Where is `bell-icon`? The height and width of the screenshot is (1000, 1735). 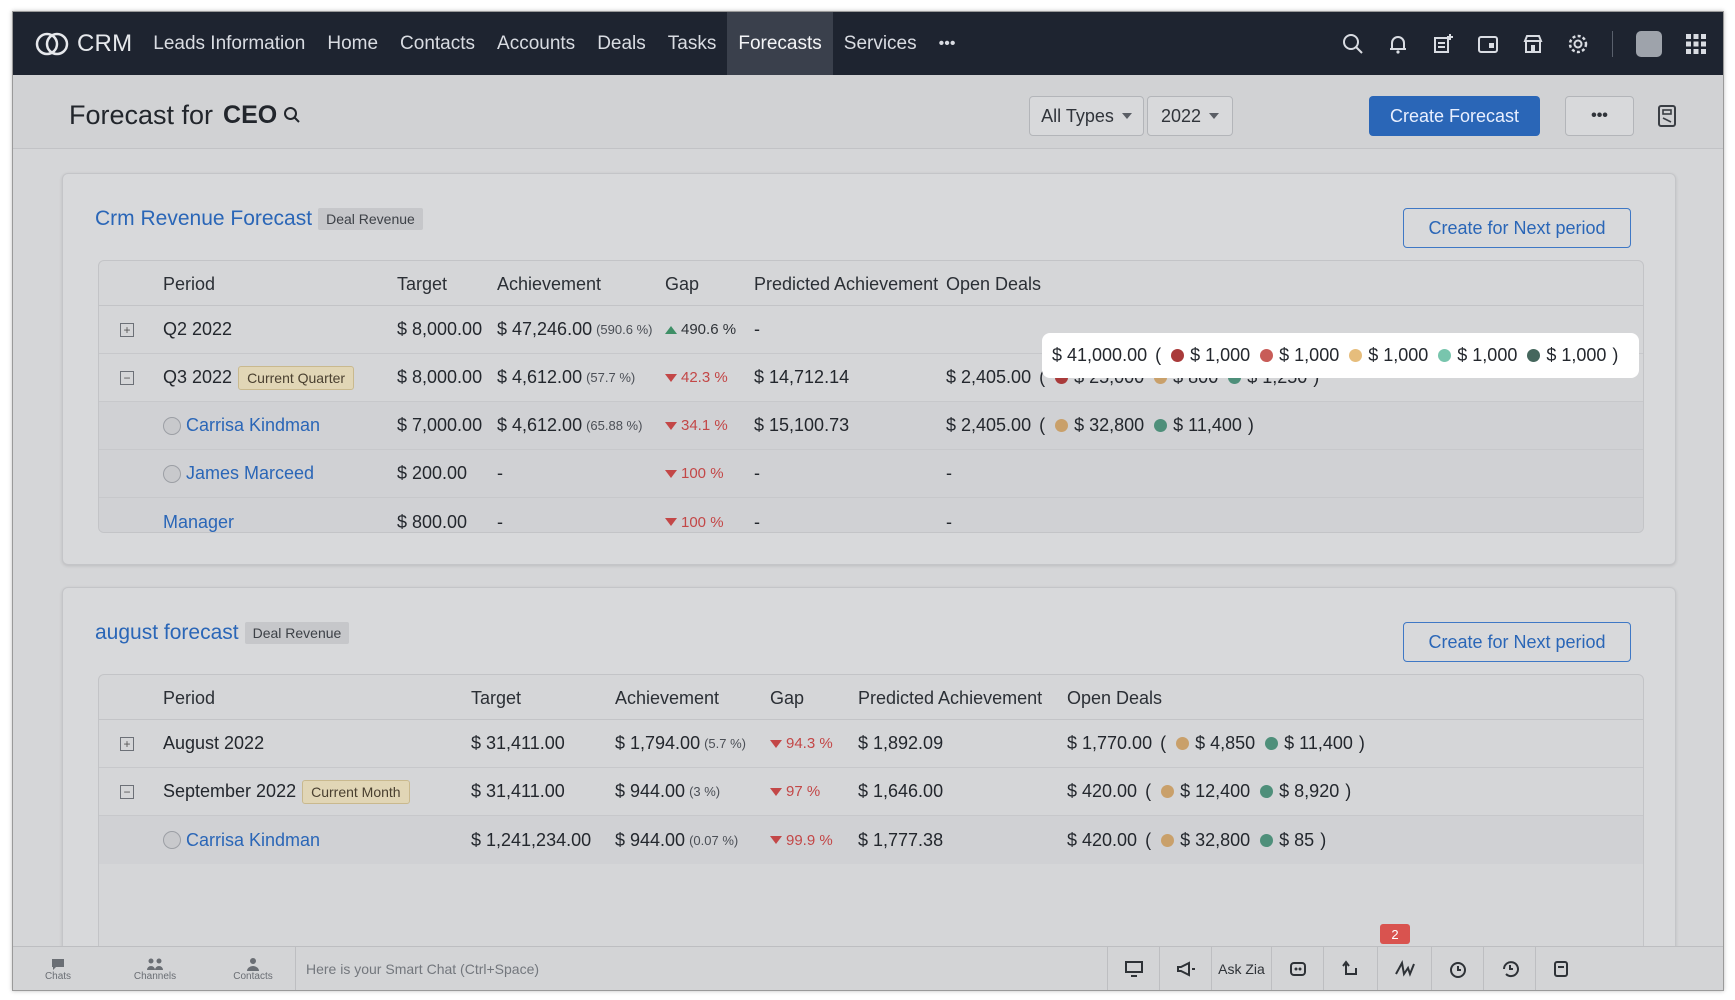
bell-icon is located at coordinates (1398, 44).